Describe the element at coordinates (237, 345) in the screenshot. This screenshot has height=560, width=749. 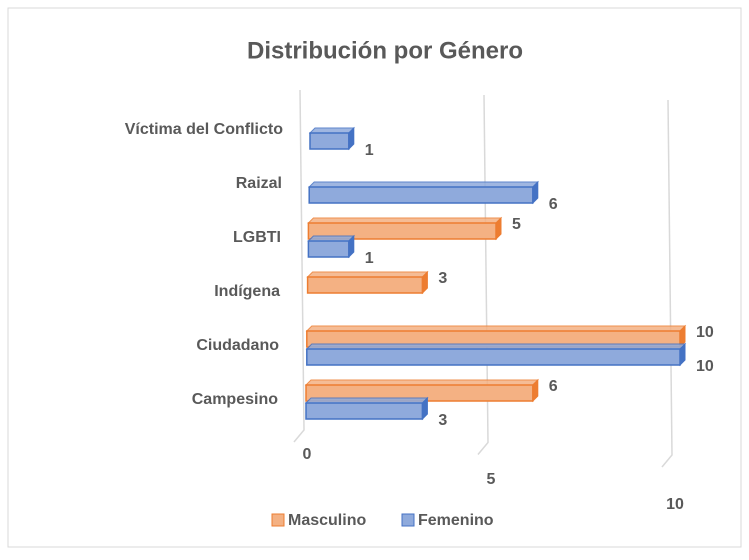
I see `y-tick-label: Ciudadano` at that location.